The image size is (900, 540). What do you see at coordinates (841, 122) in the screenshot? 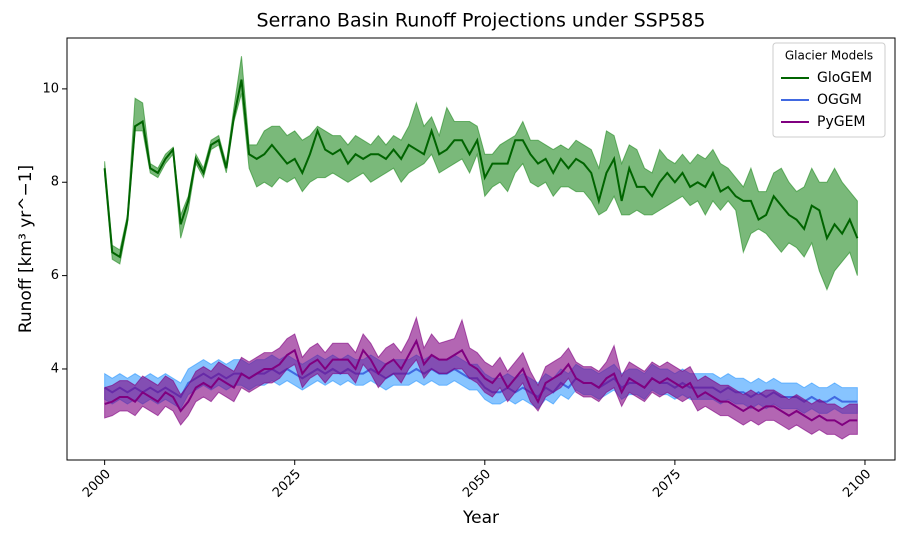
I see `legend-label: PyGEM` at bounding box center [841, 122].